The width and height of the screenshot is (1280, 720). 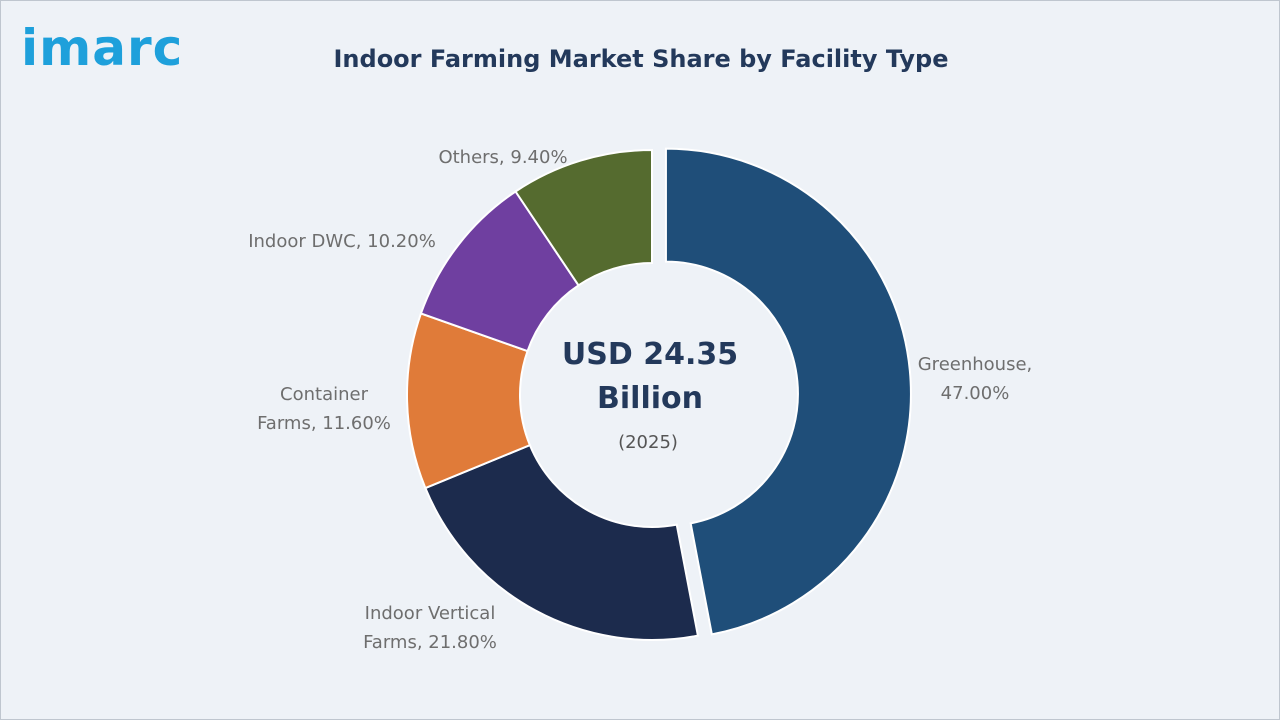 I want to click on center-value-line1: USD 24.35, so click(x=650, y=354).